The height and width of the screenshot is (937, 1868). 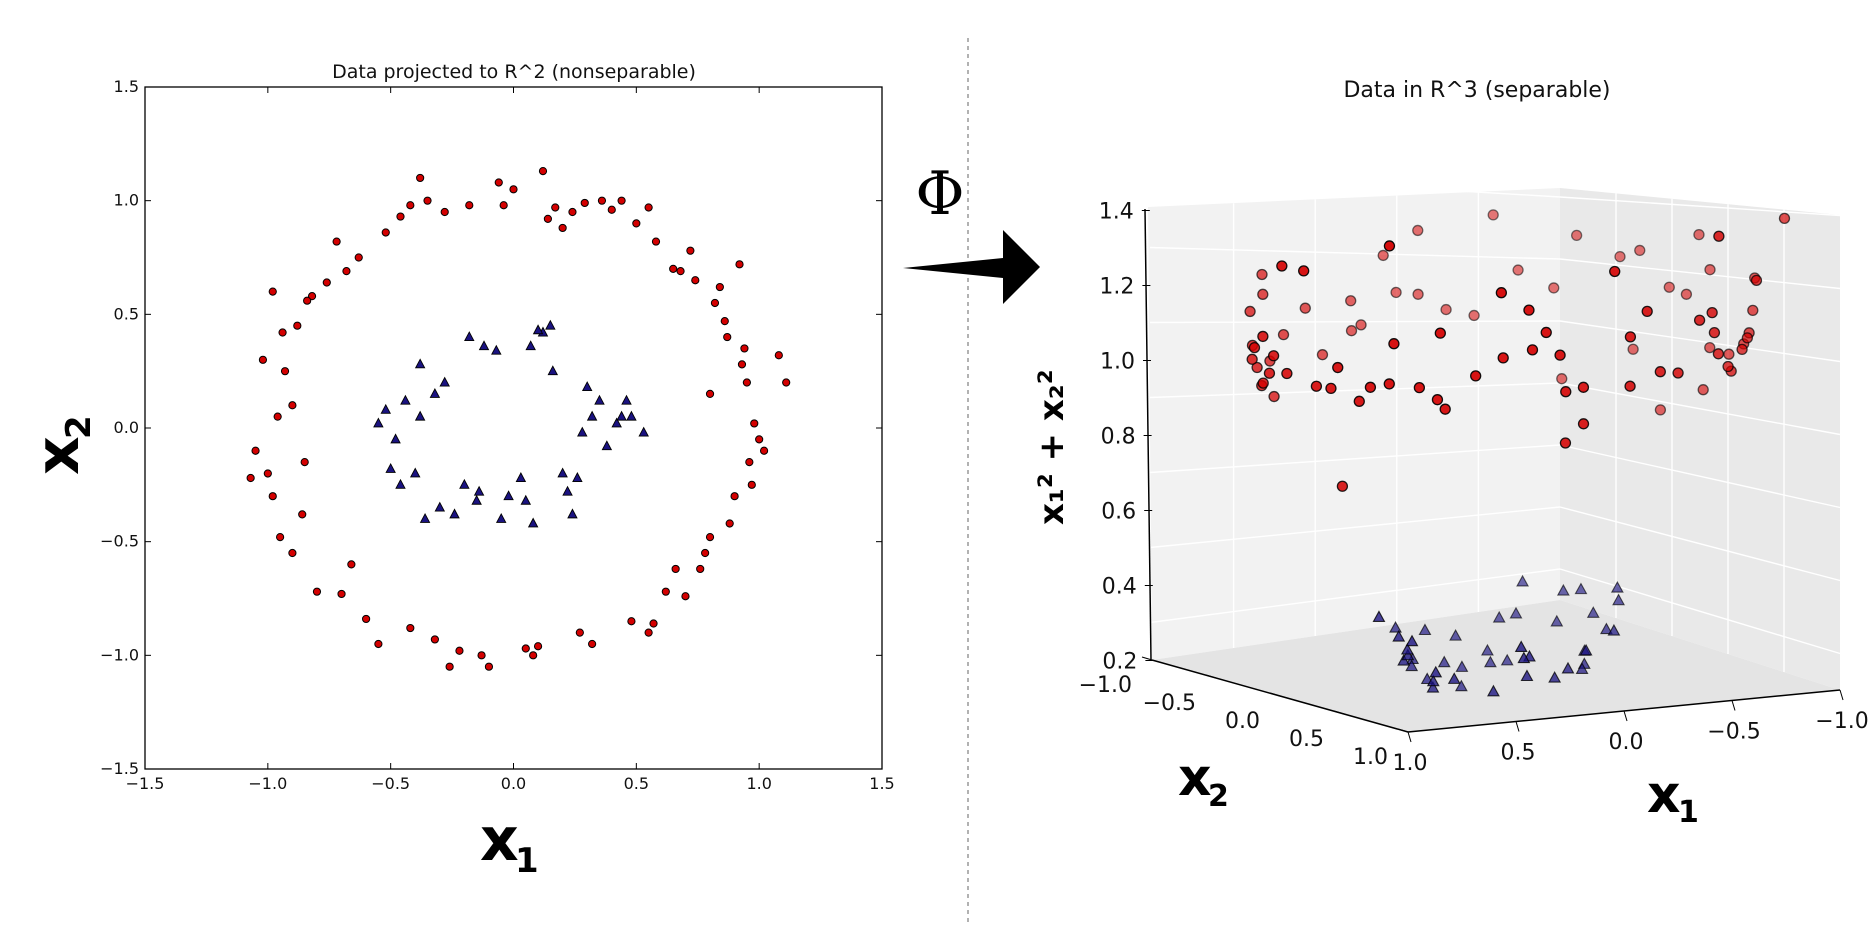 What do you see at coordinates (1119, 587) in the screenshot?
I see `z-tick-label: 0.4` at bounding box center [1119, 587].